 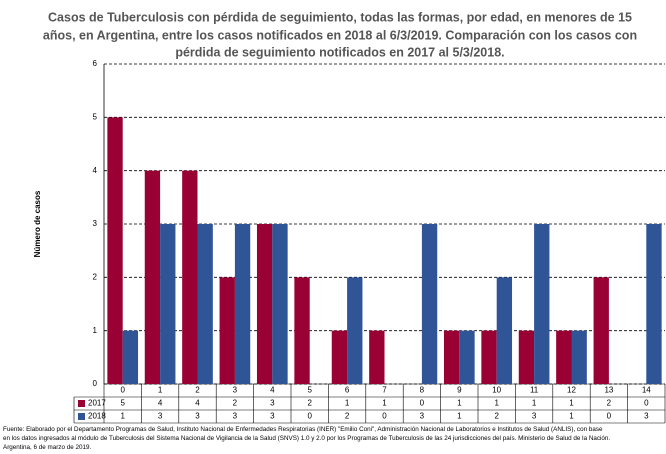 I want to click on x-tick-label: 12, so click(x=571, y=390).